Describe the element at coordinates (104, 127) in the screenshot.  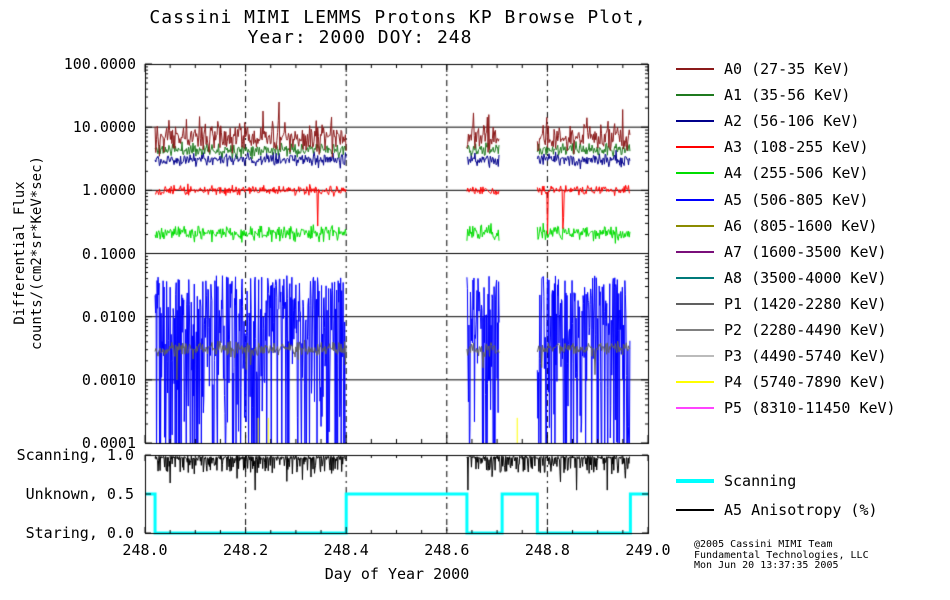
I see `y-tick-label: 10.0000` at that location.